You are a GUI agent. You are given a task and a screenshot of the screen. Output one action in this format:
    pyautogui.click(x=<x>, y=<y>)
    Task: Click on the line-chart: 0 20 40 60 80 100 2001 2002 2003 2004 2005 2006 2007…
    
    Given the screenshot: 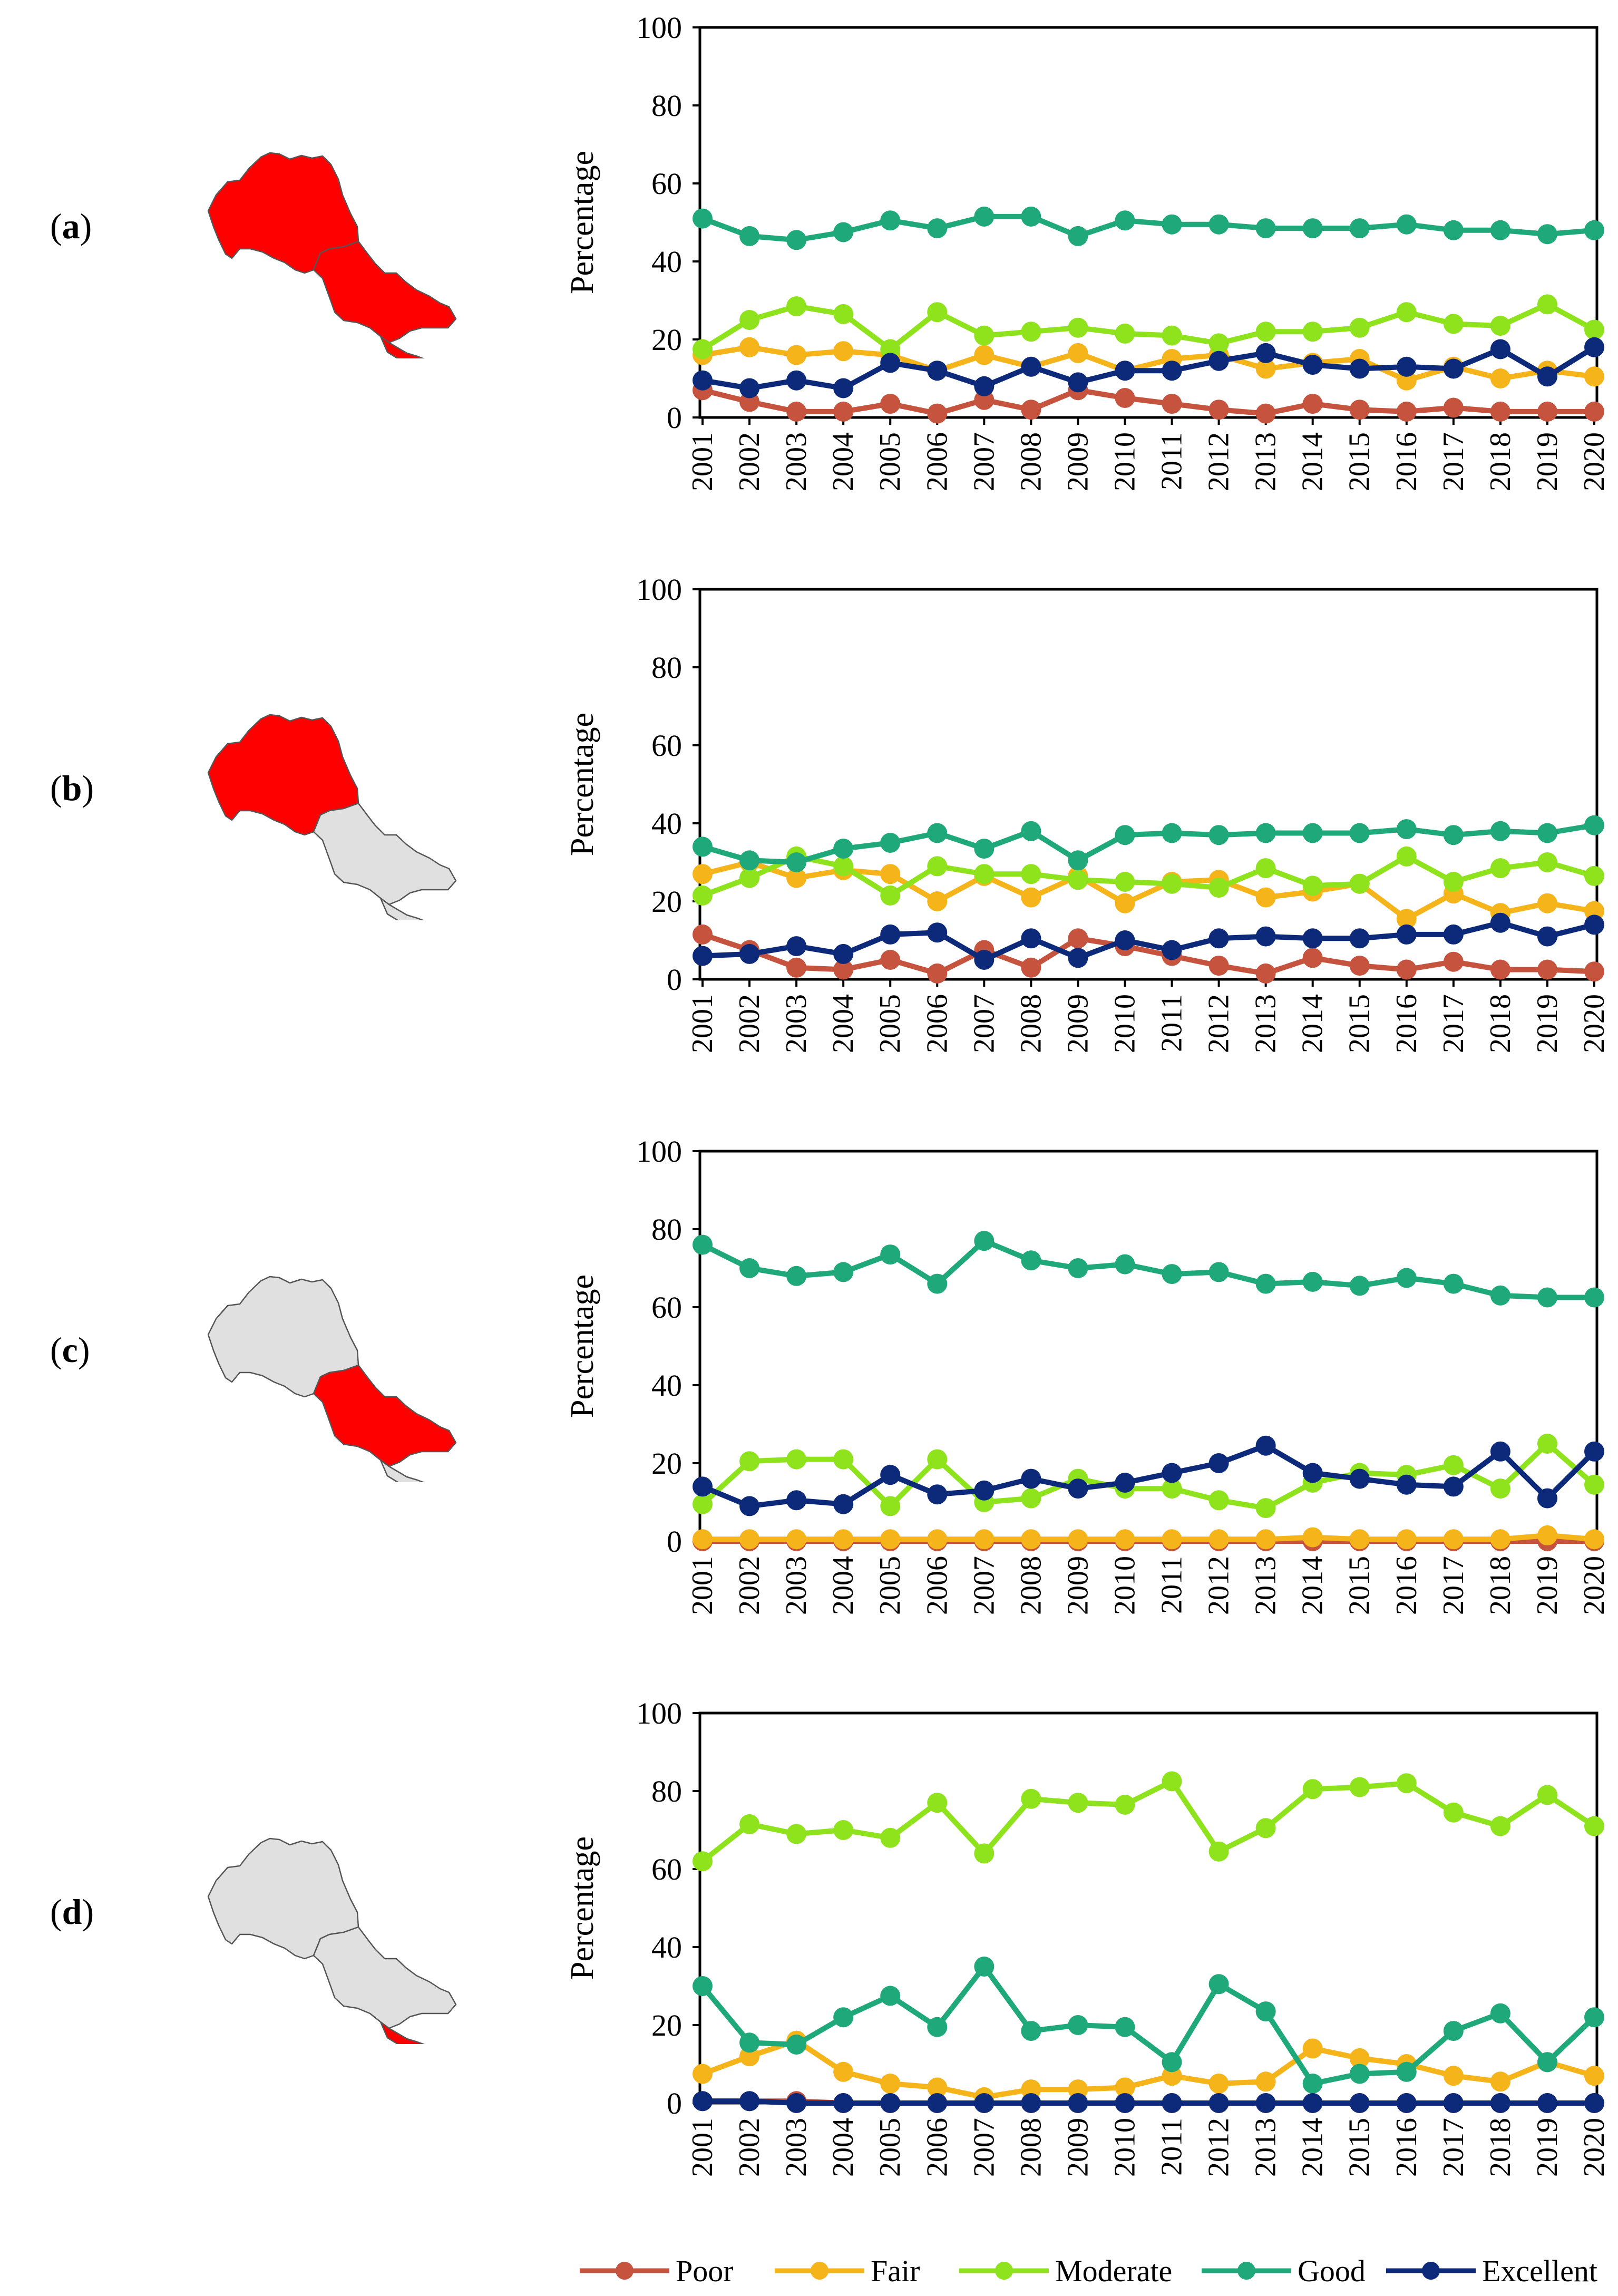 What is the action you would take?
    pyautogui.click(x=1087, y=251)
    